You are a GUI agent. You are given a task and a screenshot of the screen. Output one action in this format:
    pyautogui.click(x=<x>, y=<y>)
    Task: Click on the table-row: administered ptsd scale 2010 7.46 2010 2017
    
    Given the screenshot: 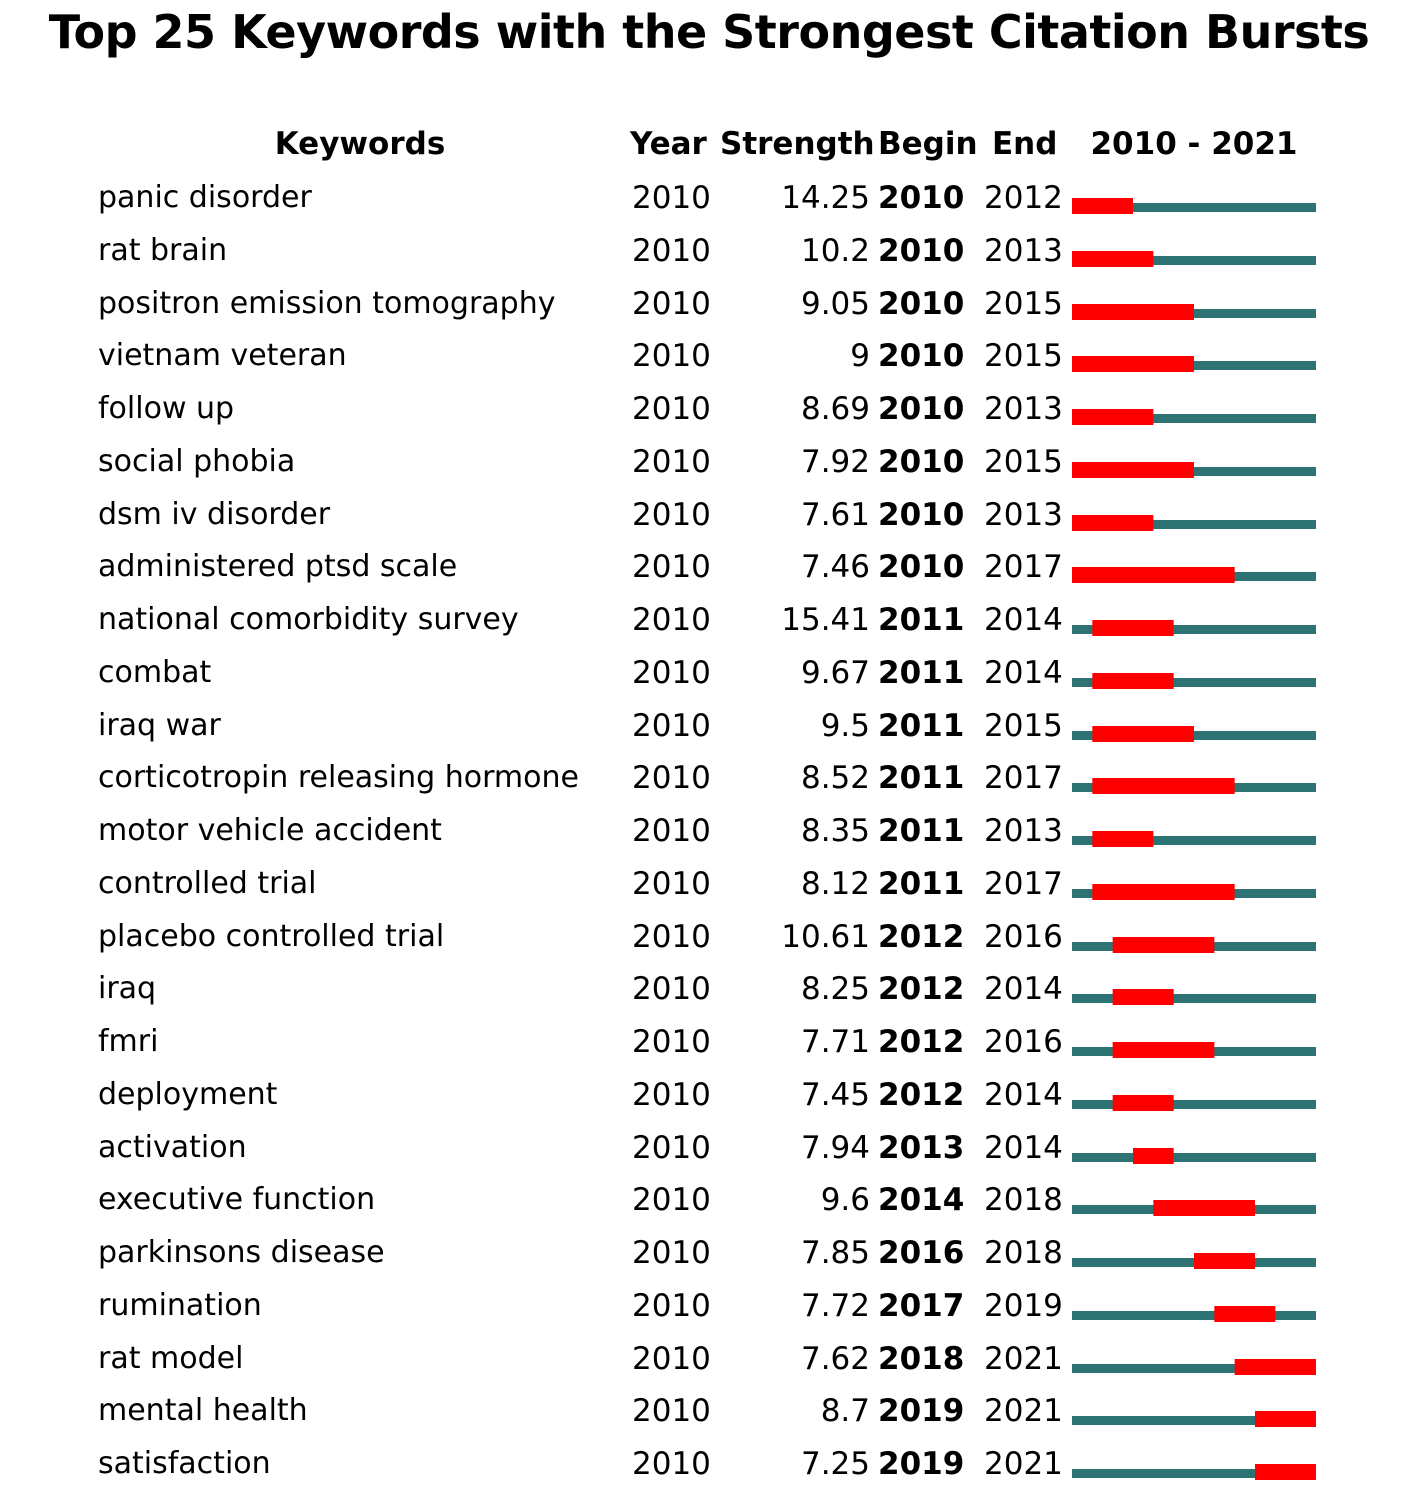 What is the action you would take?
    pyautogui.click(x=709, y=571)
    